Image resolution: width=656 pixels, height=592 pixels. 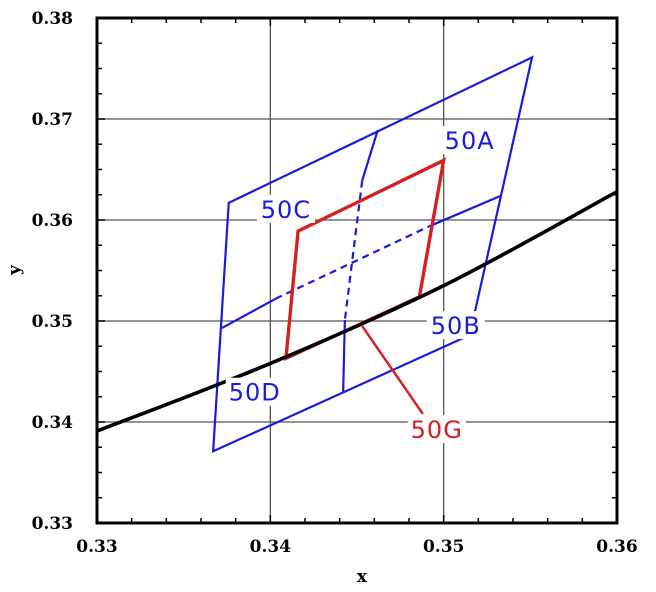 What do you see at coordinates (370, 155) in the screenshot?
I see `vertical-divider` at bounding box center [370, 155].